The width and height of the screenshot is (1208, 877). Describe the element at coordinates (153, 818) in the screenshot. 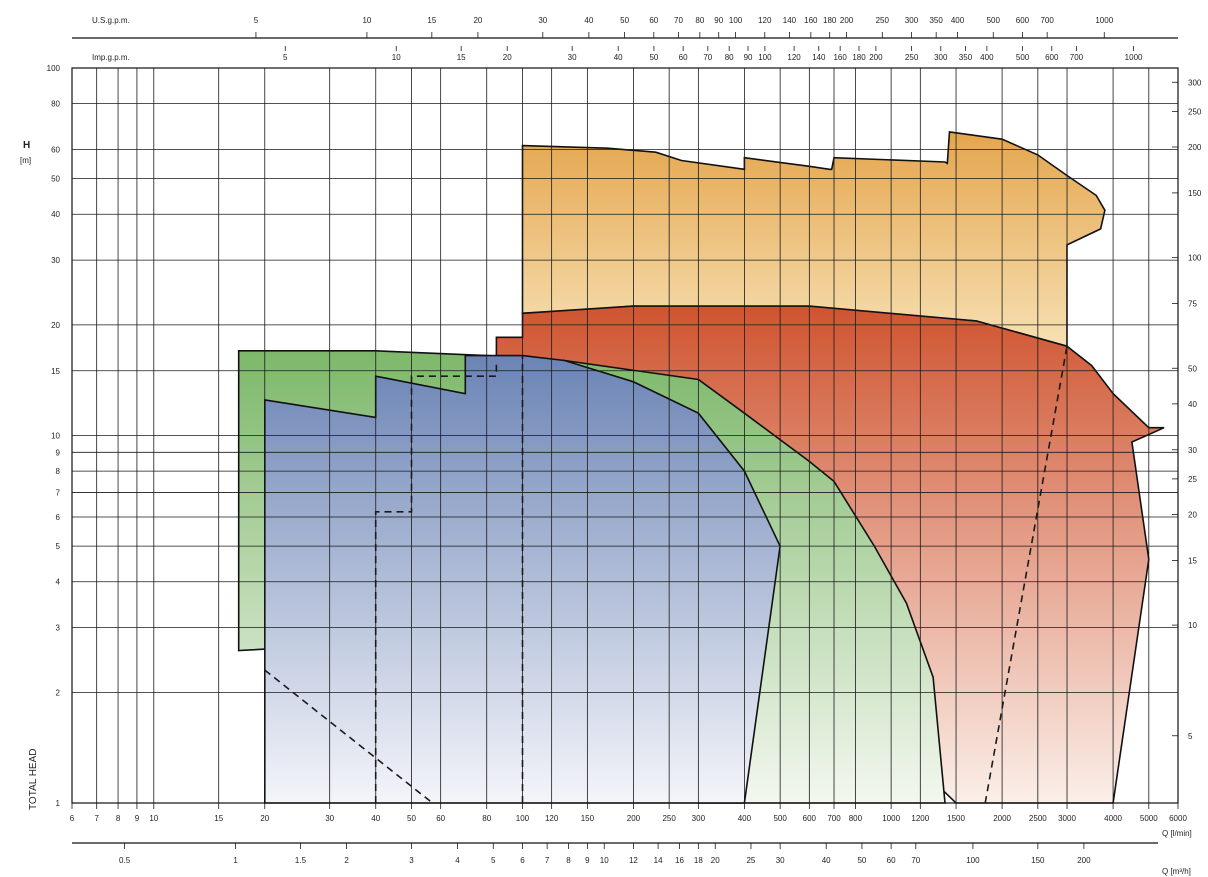

I see `x-tick-label: 10` at that location.